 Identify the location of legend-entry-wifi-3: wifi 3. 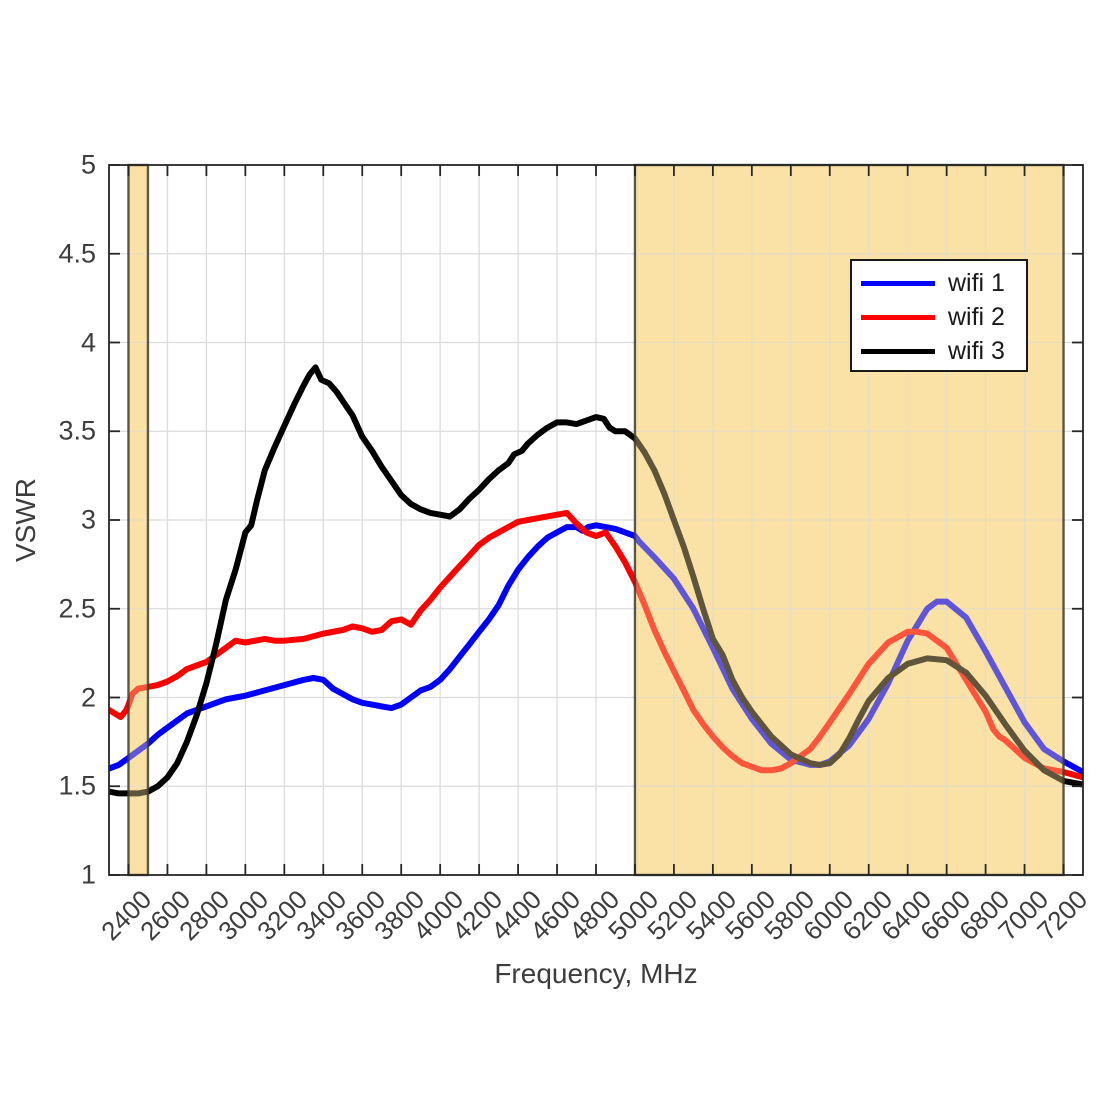
(939, 351).